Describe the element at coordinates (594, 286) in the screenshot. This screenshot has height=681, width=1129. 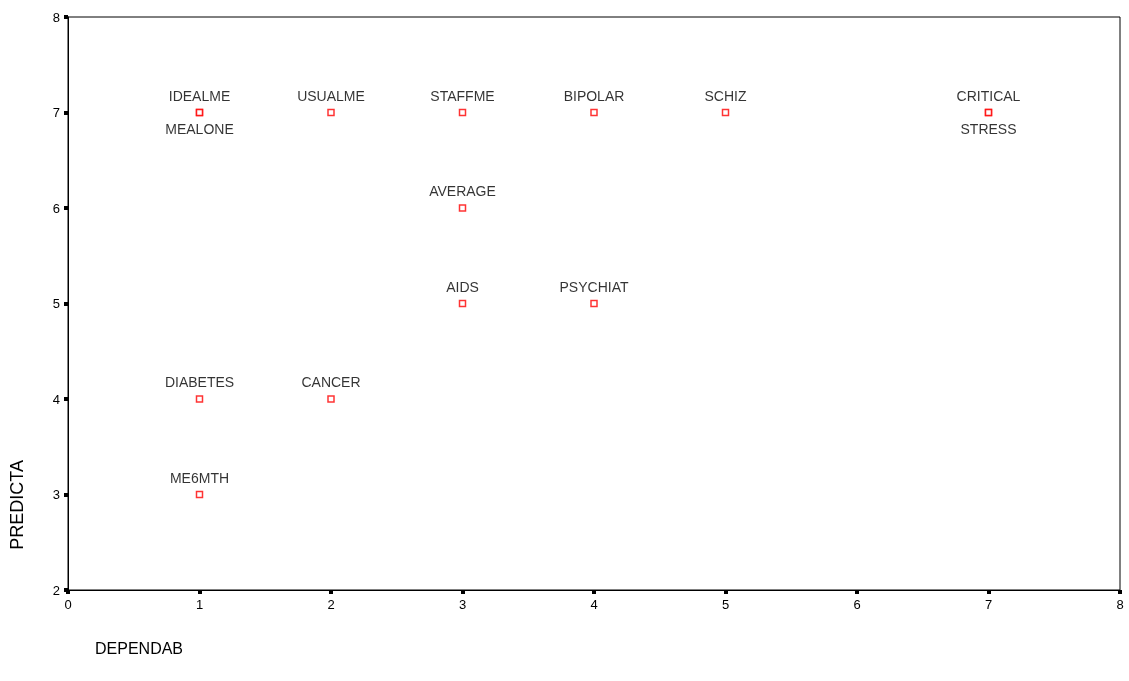
I see `data-label: PSYCHIAT` at that location.